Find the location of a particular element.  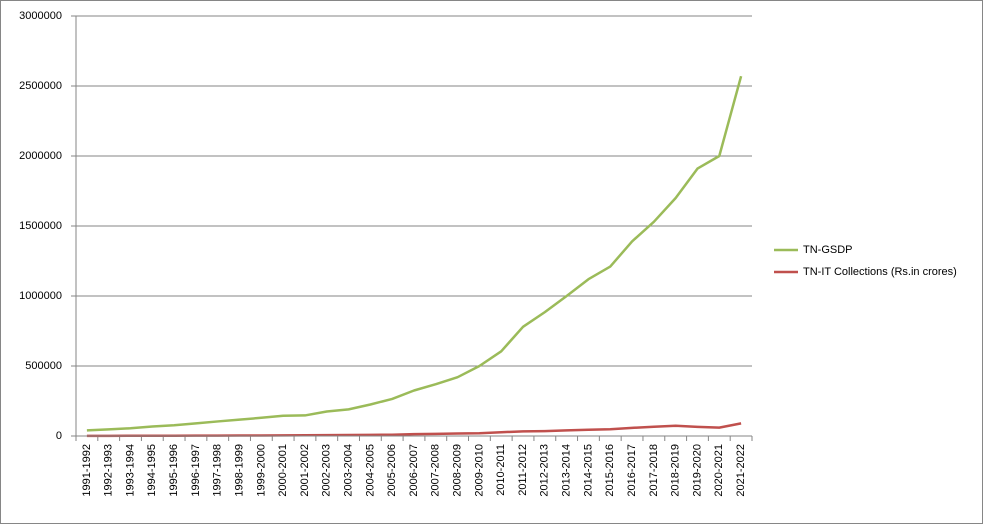

x-tick-label: 2014-2015 is located at coordinates (588, 470).